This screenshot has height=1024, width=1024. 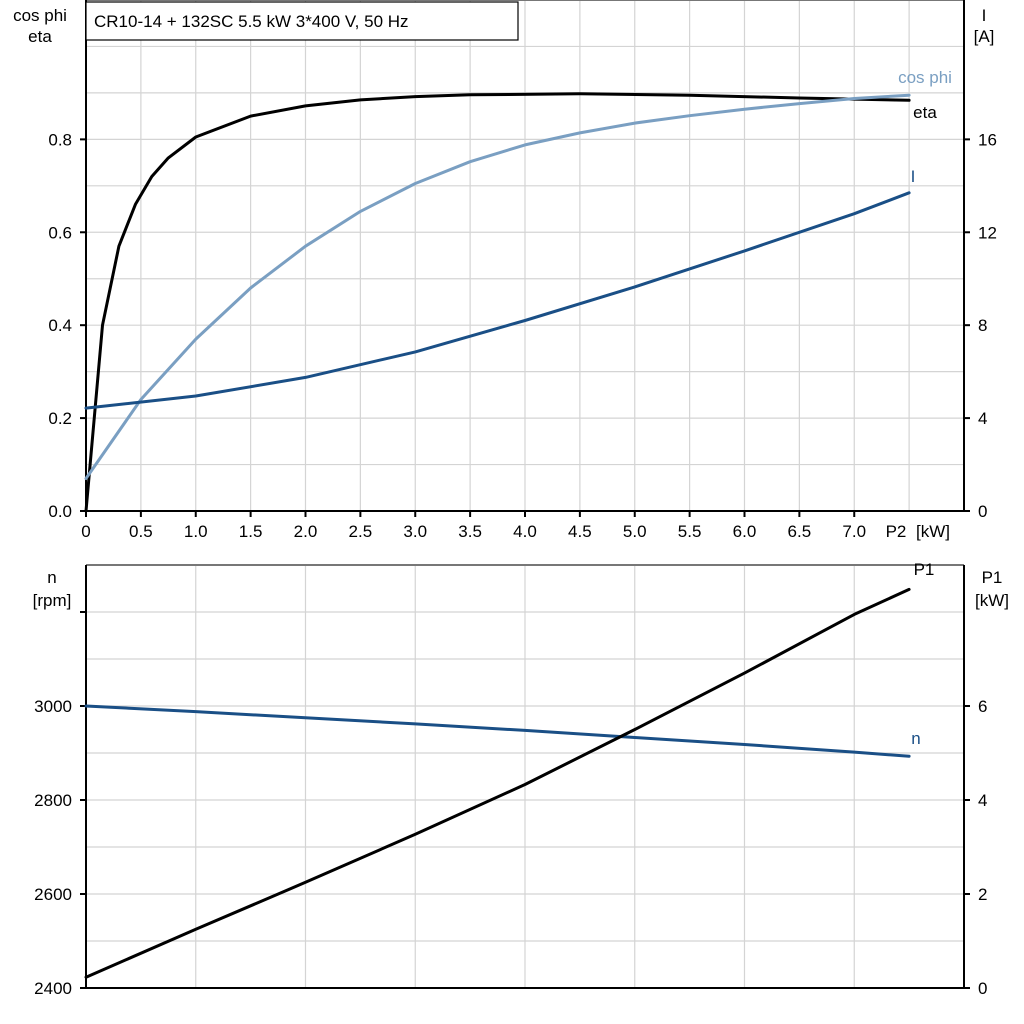 I want to click on y-right-tick-label: 12, so click(x=987, y=232).